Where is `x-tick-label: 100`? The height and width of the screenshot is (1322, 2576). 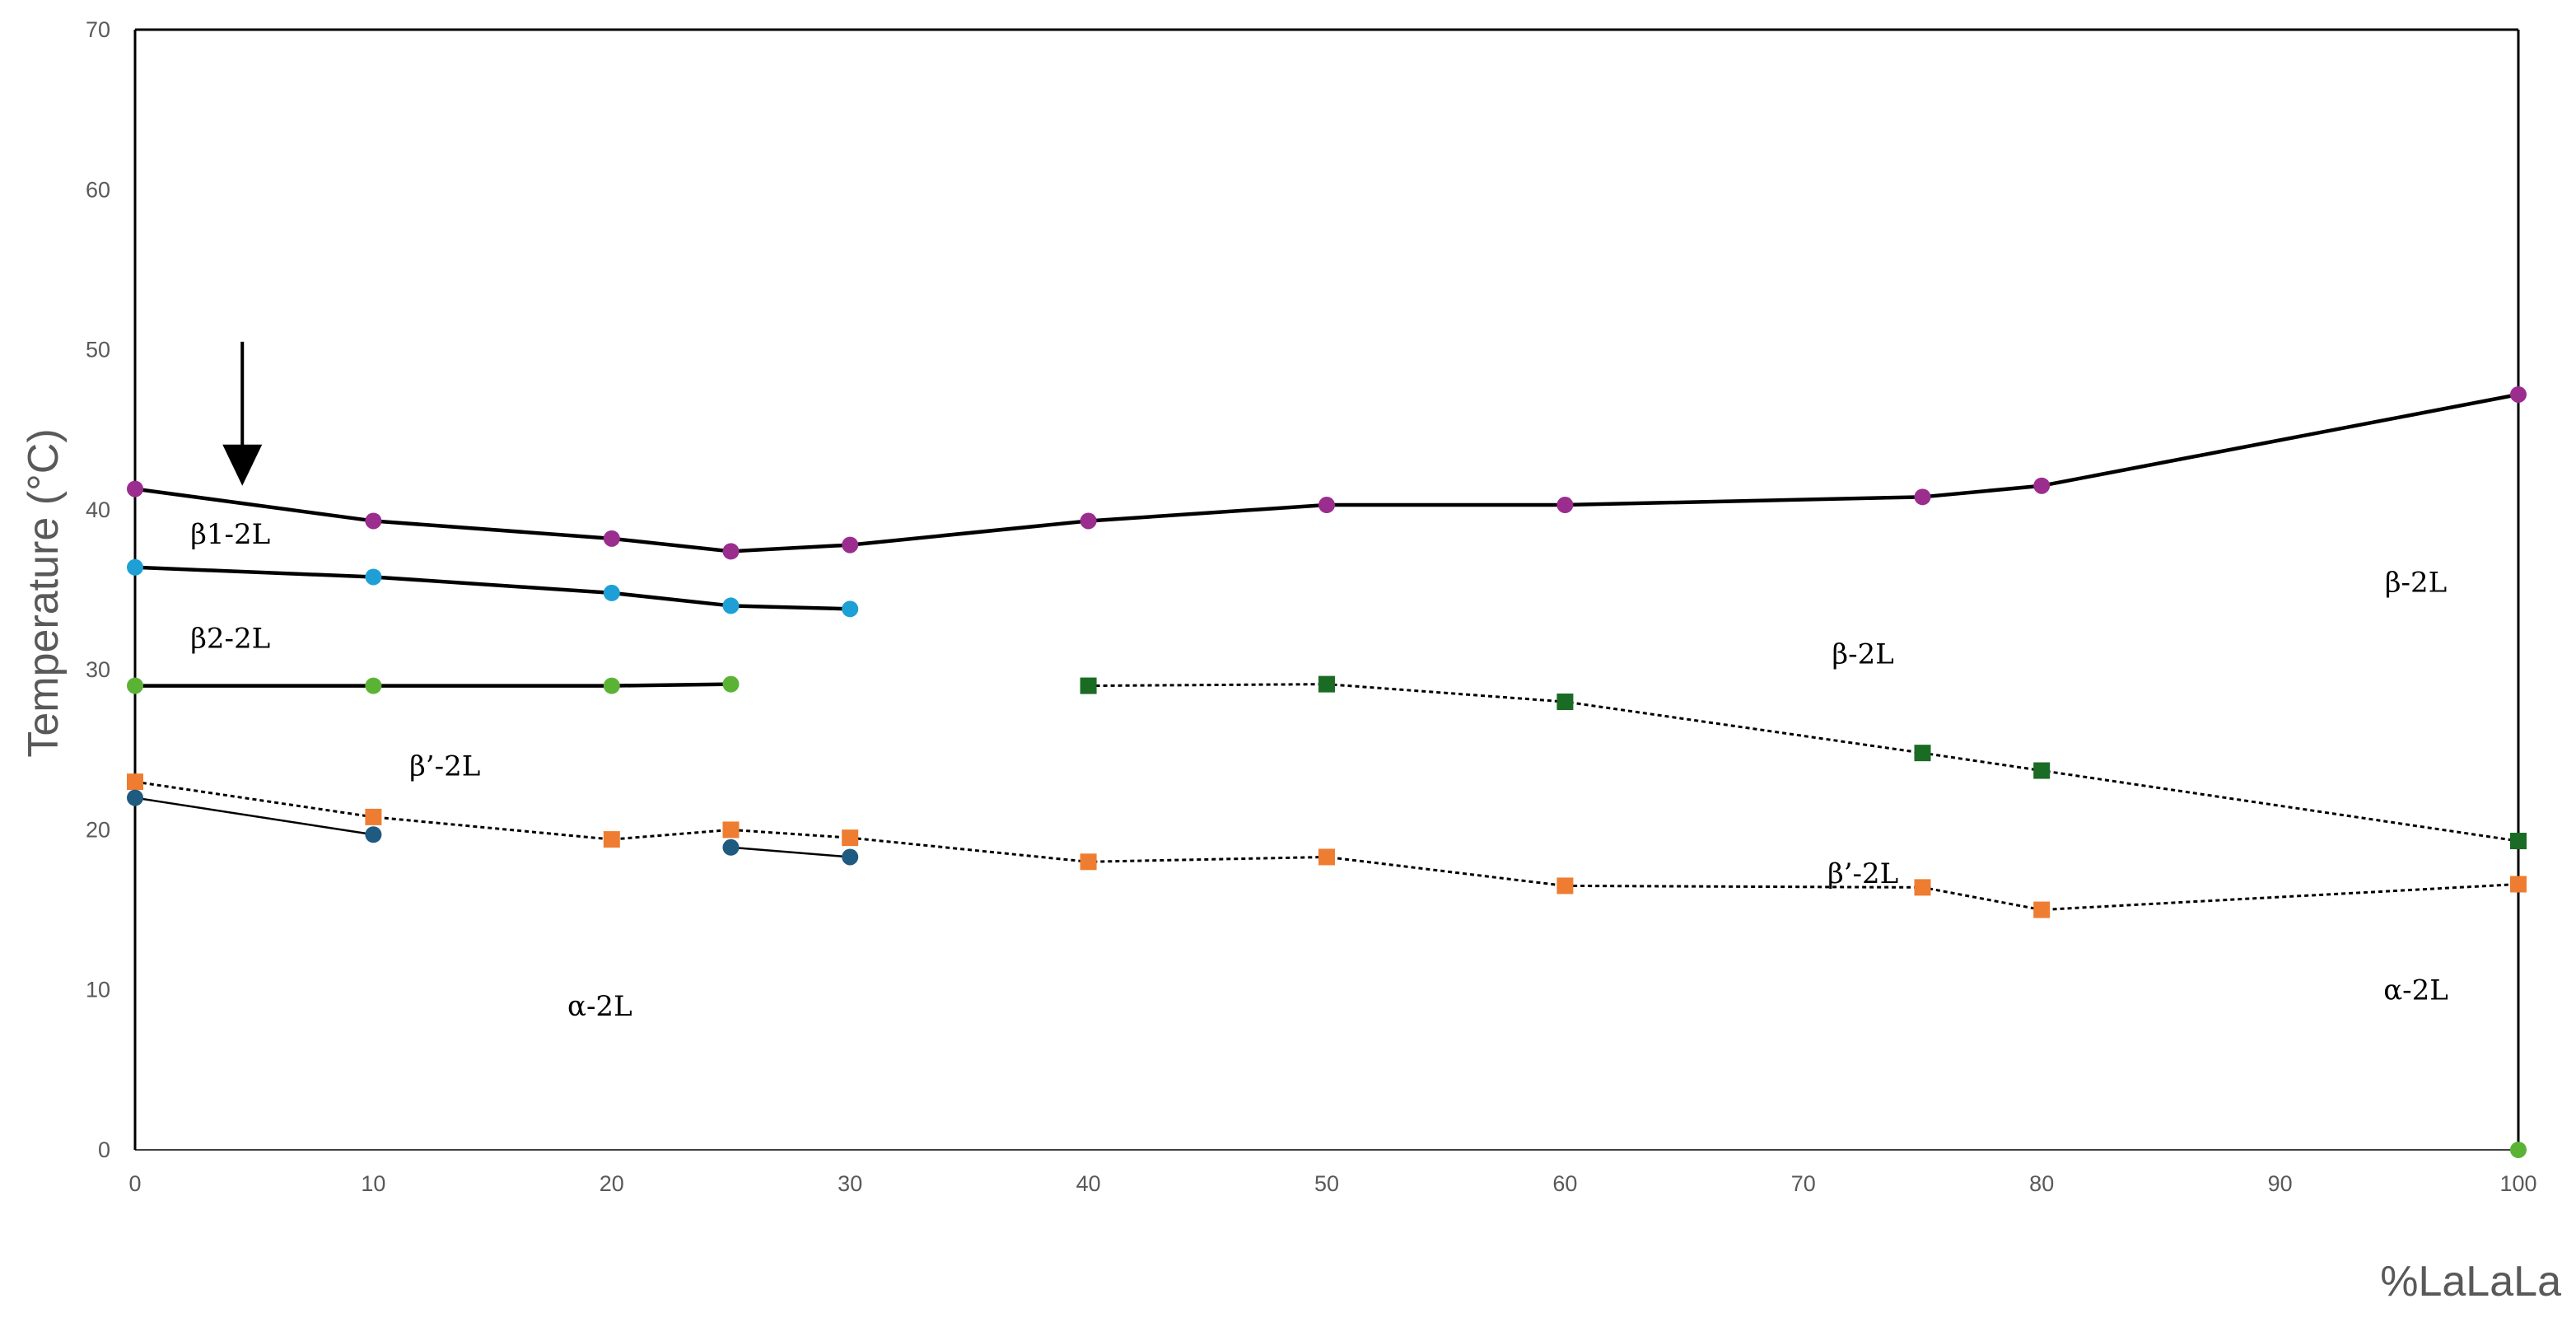 x-tick-label: 100 is located at coordinates (2517, 1183).